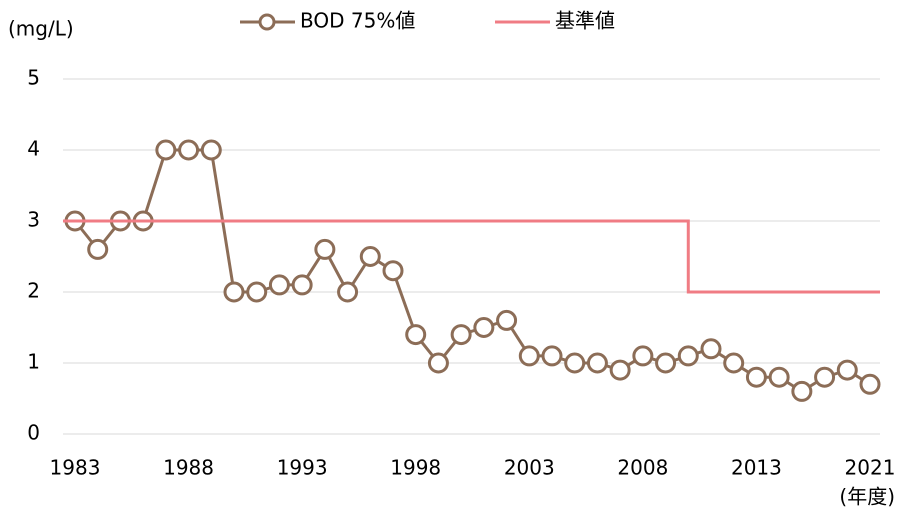  What do you see at coordinates (267, 22) in the screenshot?
I see `legend-marker` at bounding box center [267, 22].